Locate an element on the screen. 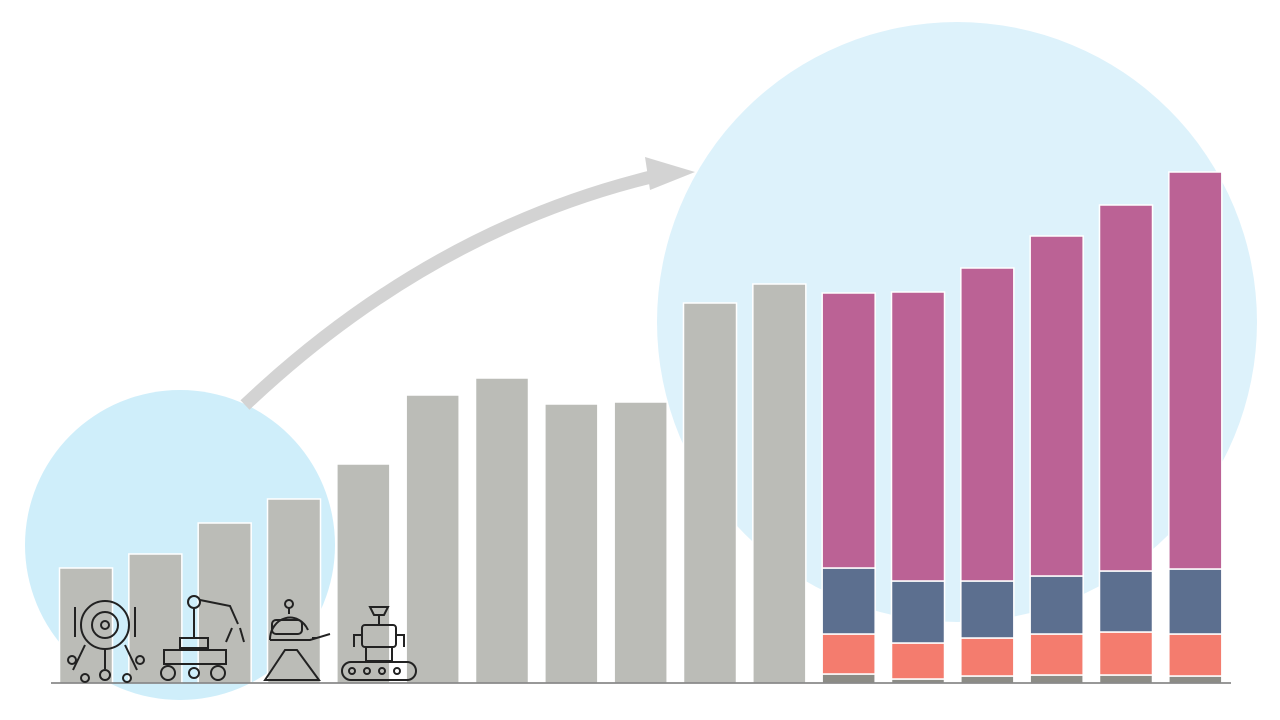 The width and height of the screenshot is (1280, 720). robot-icons is located at coordinates (242, 639).